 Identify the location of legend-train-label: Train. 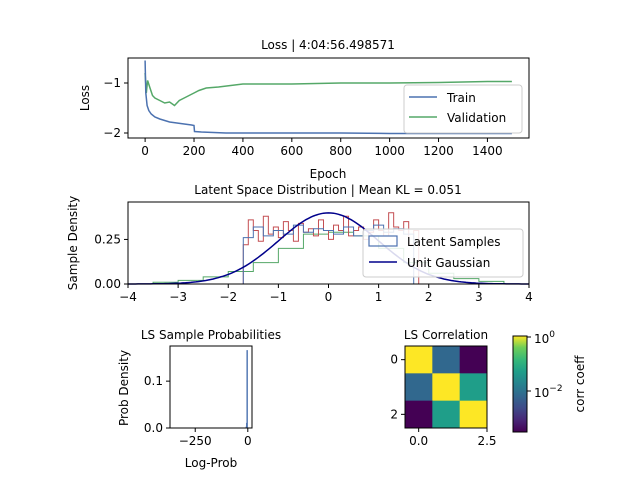
(461, 98).